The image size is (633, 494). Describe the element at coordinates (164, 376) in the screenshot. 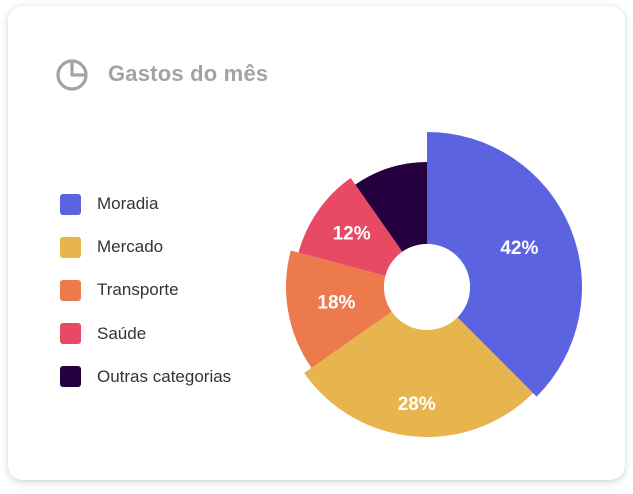

I see `legend-label: Outras categorias` at that location.